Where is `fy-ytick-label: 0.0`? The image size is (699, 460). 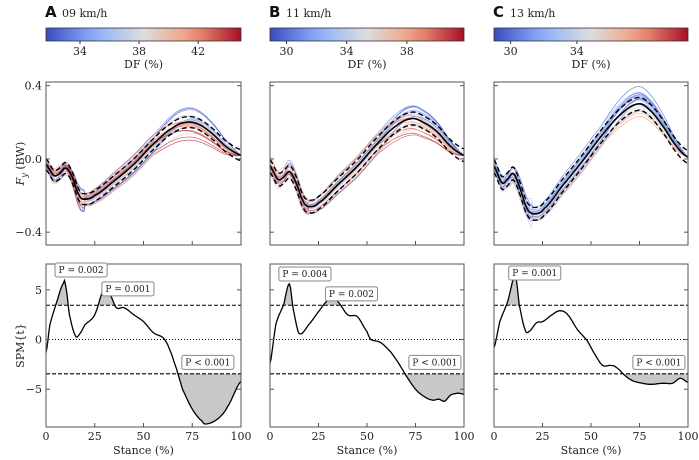 fy-ytick-label: 0.0 is located at coordinates (34, 159).